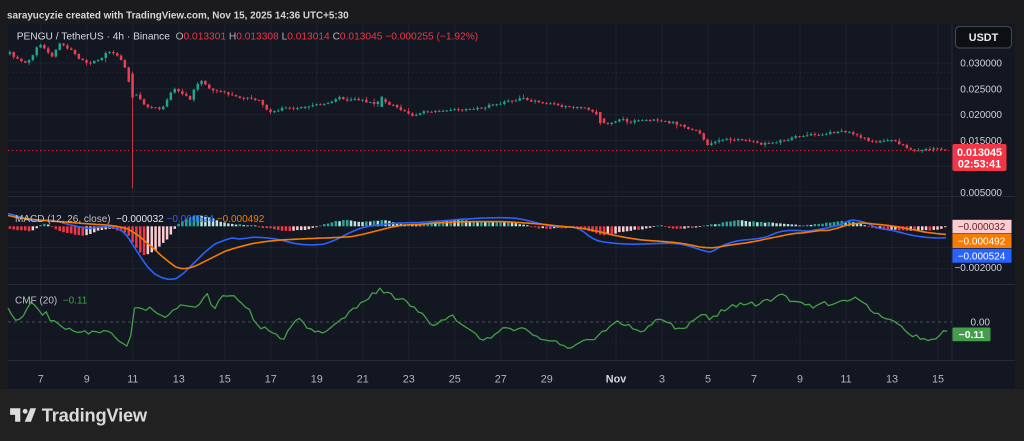  I want to click on svg-text: 0.015000, so click(981, 141).